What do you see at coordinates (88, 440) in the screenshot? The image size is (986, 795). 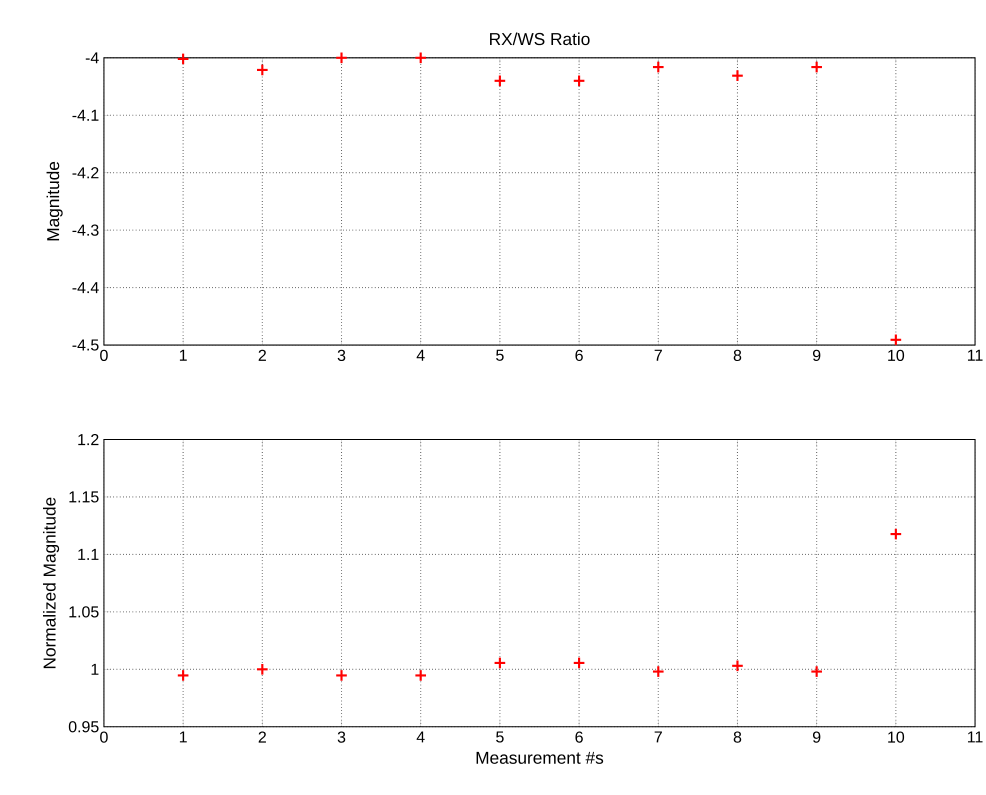 I see `y-tick-label: 1.2` at bounding box center [88, 440].